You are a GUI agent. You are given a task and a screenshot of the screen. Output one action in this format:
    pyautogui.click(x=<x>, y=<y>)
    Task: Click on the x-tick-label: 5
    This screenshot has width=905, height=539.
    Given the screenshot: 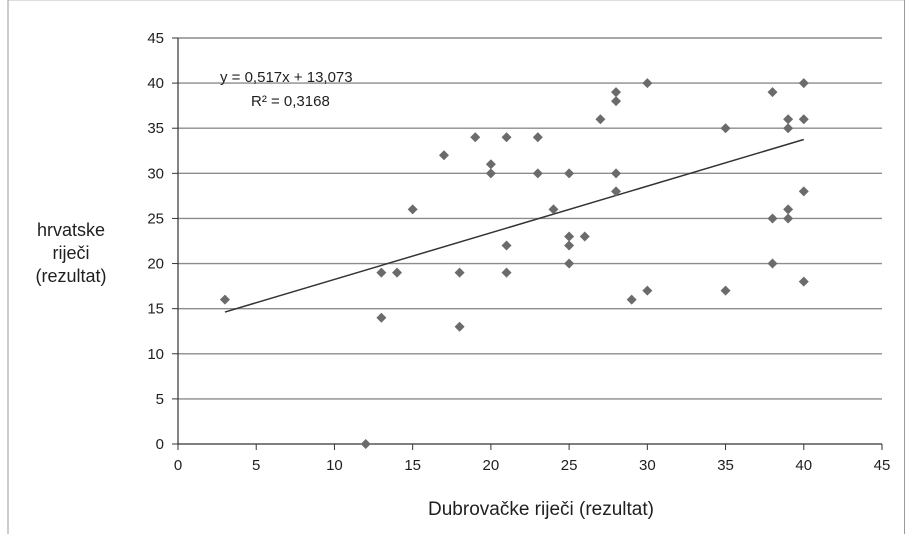 What is the action you would take?
    pyautogui.click(x=256, y=465)
    